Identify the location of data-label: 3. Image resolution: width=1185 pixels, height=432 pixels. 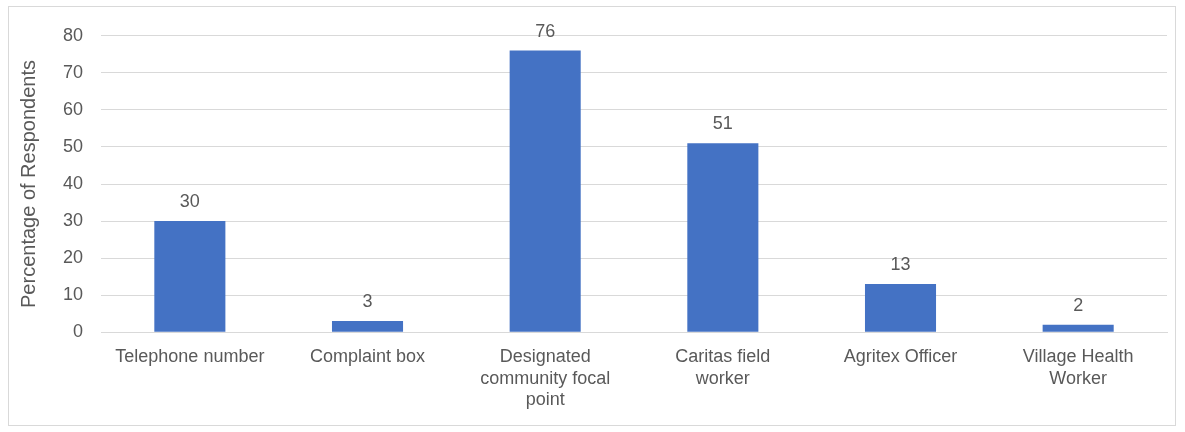
(367, 301).